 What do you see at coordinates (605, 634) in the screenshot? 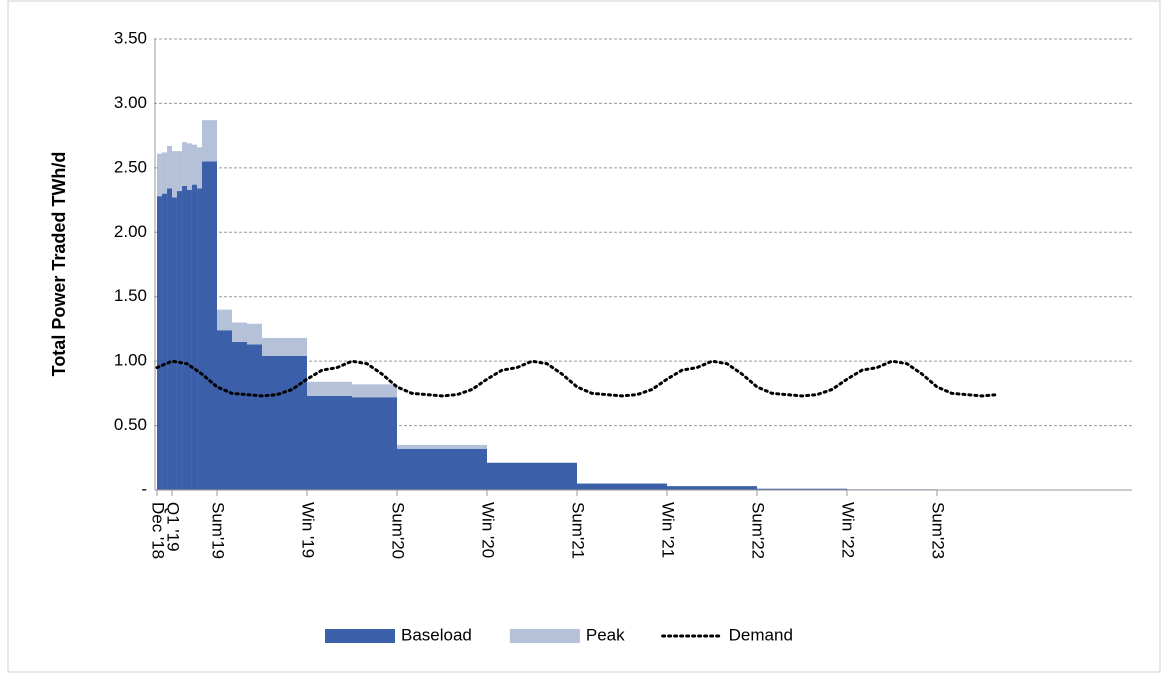
I see `legend-label: Peak` at bounding box center [605, 634].